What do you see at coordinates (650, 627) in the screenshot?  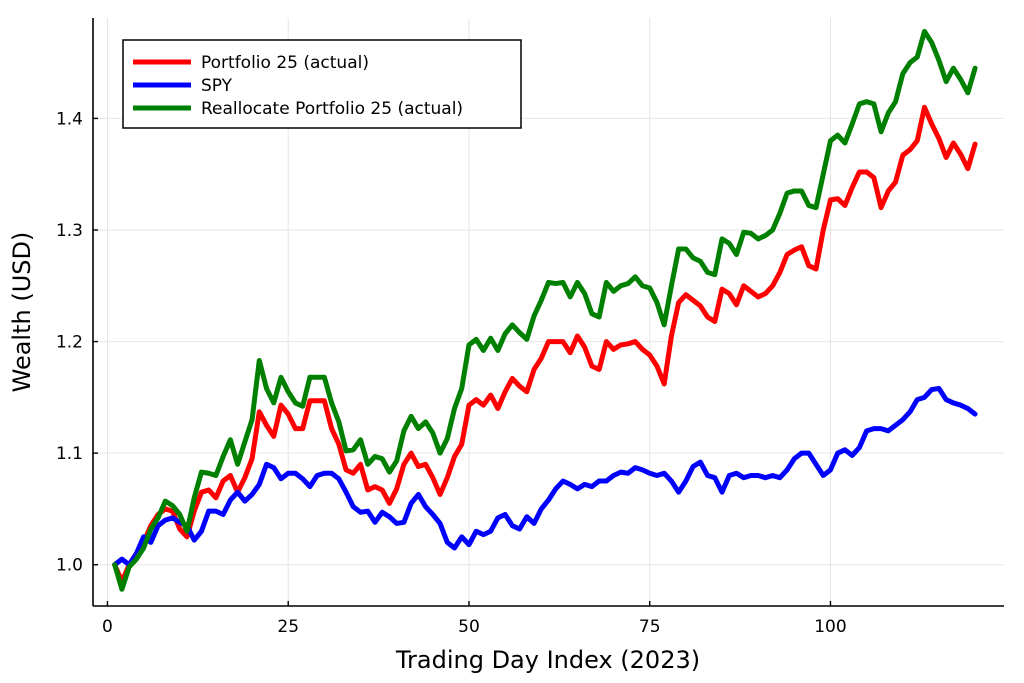 I see `x-tick-label: 75` at bounding box center [650, 627].